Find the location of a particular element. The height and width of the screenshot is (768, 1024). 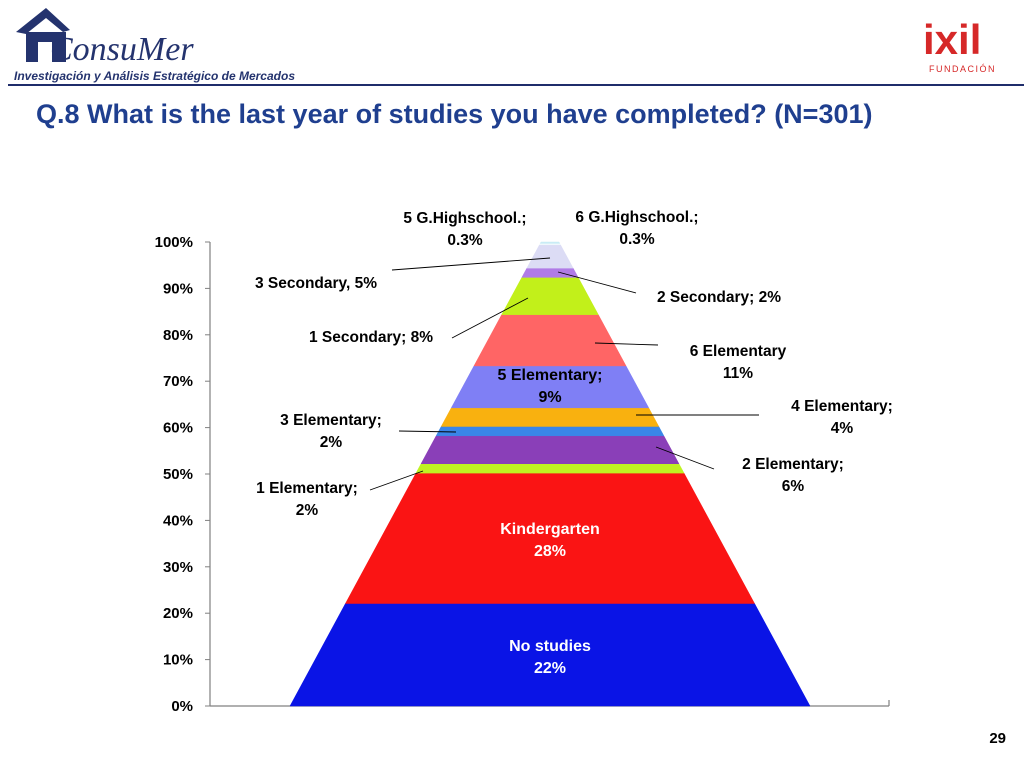

leader-line-3-elementary is located at coordinates (427, 431).